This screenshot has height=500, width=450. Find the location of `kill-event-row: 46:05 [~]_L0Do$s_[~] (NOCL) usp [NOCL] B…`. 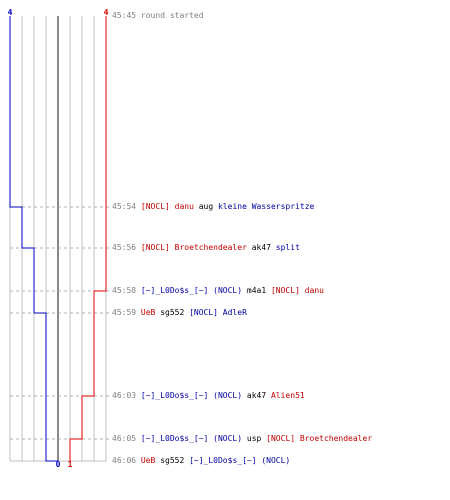

kill-event-row: 46:05 [~]_L0Do$s_[~] (NOCL) usp [NOCL] B… is located at coordinates (242, 439).